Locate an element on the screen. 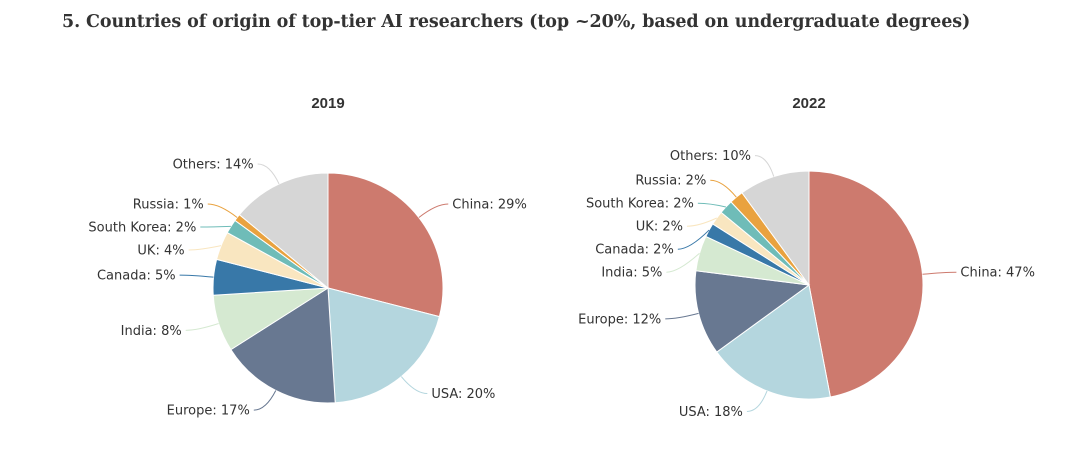 This screenshot has width=1080, height=462. slice-label-others-2019: Others: 14% is located at coordinates (213, 165).